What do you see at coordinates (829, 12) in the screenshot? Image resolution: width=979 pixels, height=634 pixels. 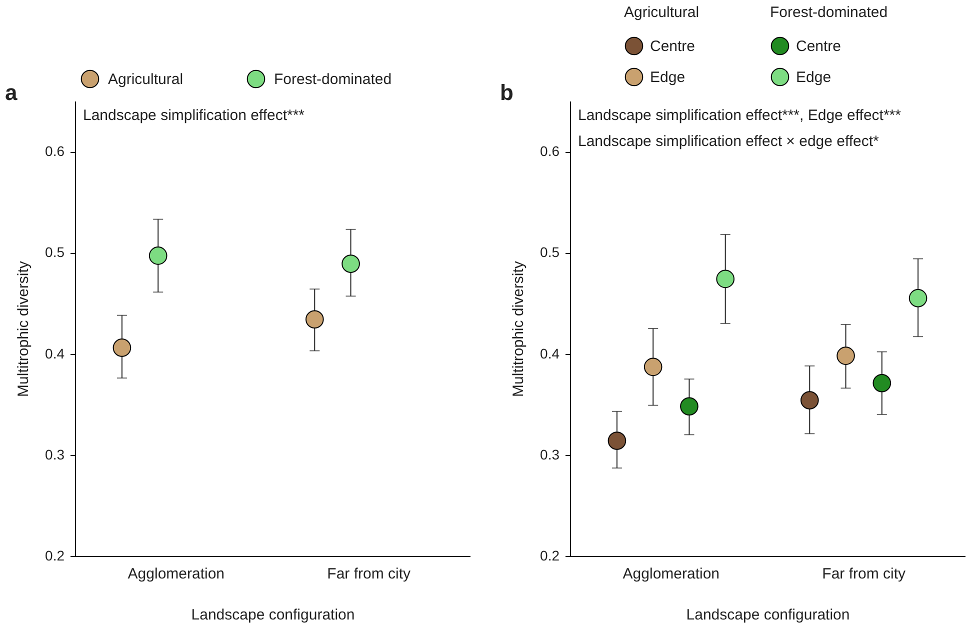 I see `text: Forest-dominated` at bounding box center [829, 12].